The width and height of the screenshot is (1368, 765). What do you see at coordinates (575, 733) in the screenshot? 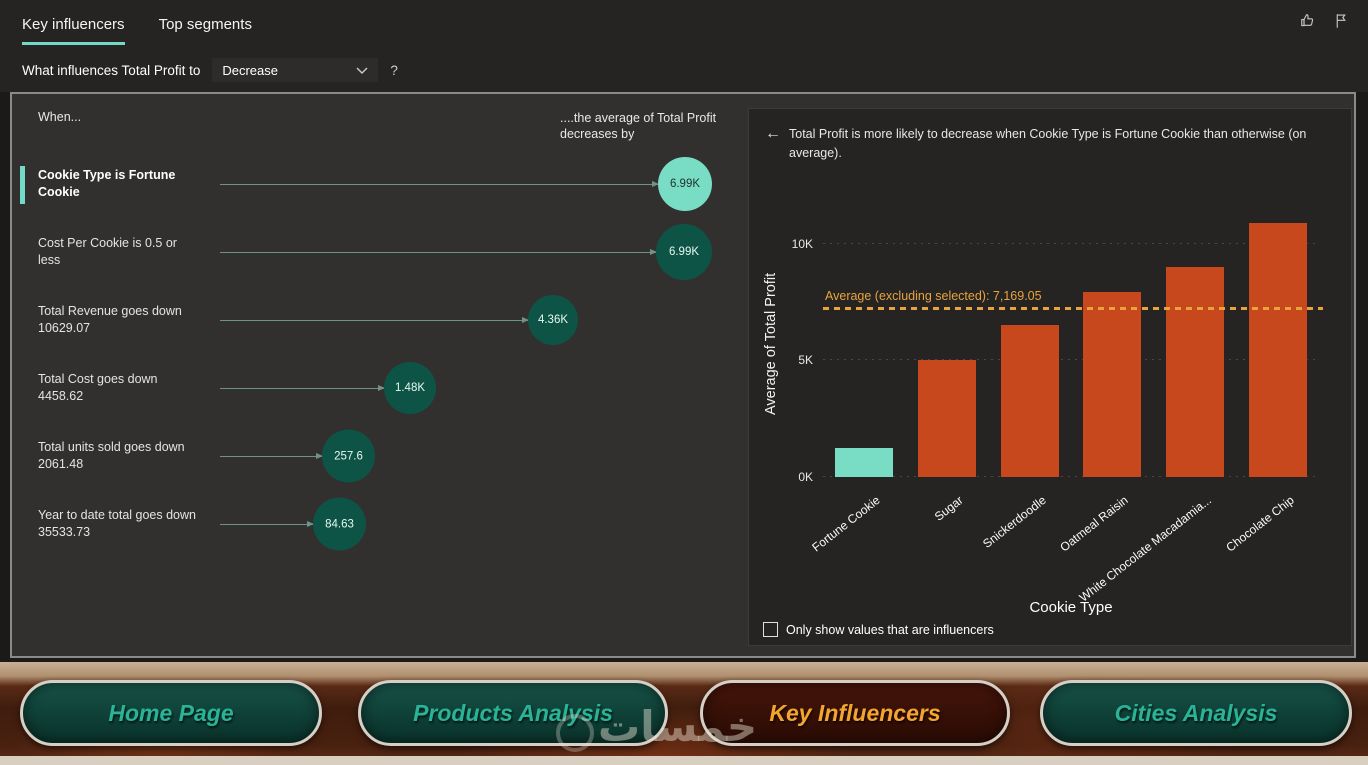
I see `watermark-logo` at bounding box center [575, 733].